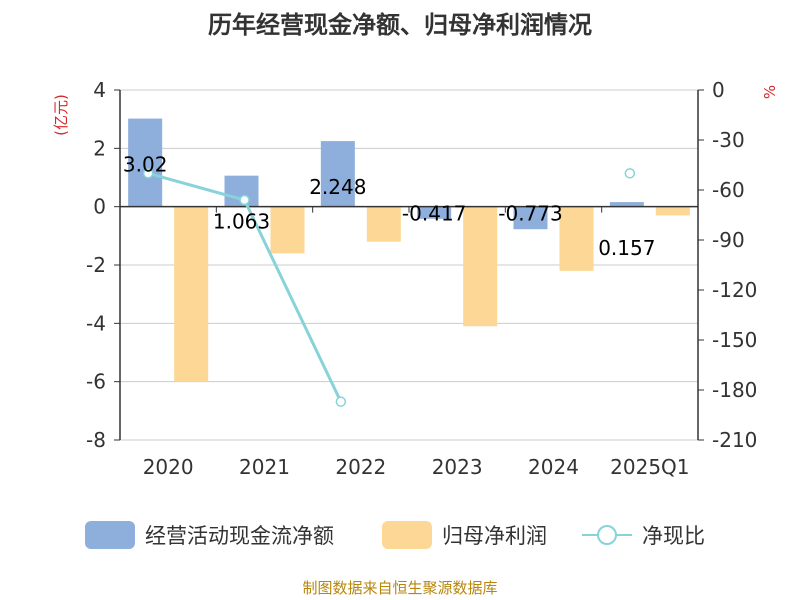 The image size is (800, 600). Describe the element at coordinates (110, 535) in the screenshot. I see `legend-swatch-cashflow` at that location.